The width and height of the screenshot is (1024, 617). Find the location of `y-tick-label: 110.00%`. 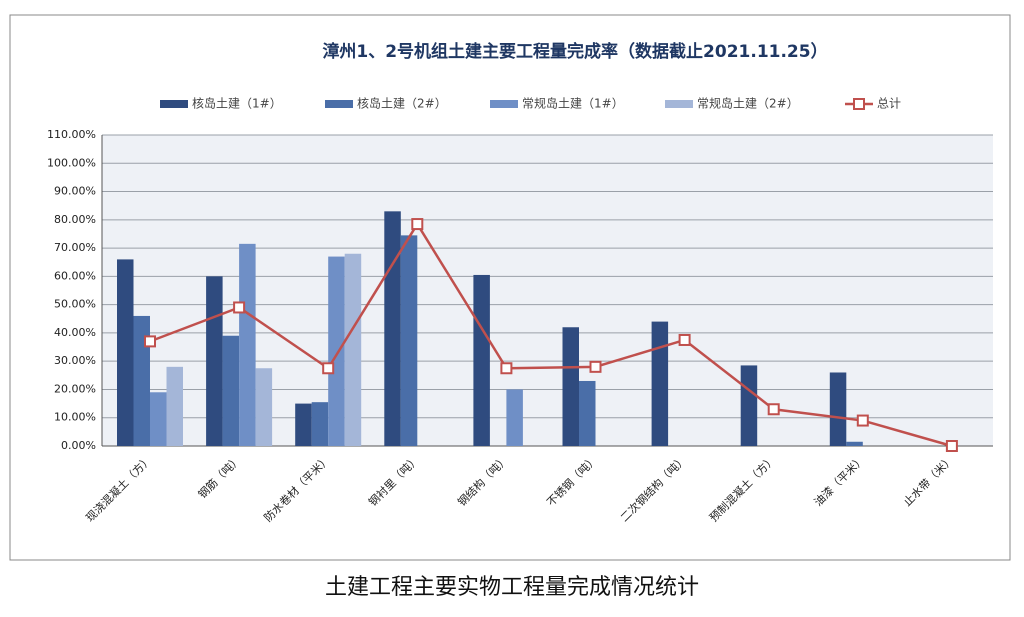

y-tick-label: 110.00% is located at coordinates (71, 134).